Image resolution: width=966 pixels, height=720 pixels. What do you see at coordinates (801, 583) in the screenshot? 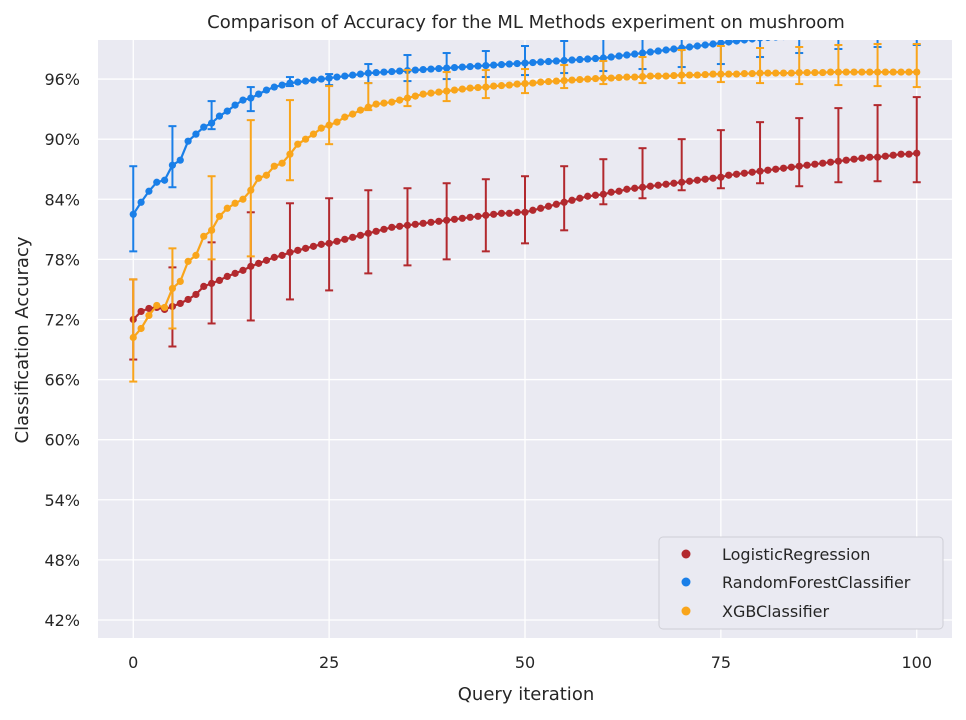
I see `legend-box` at bounding box center [801, 583].